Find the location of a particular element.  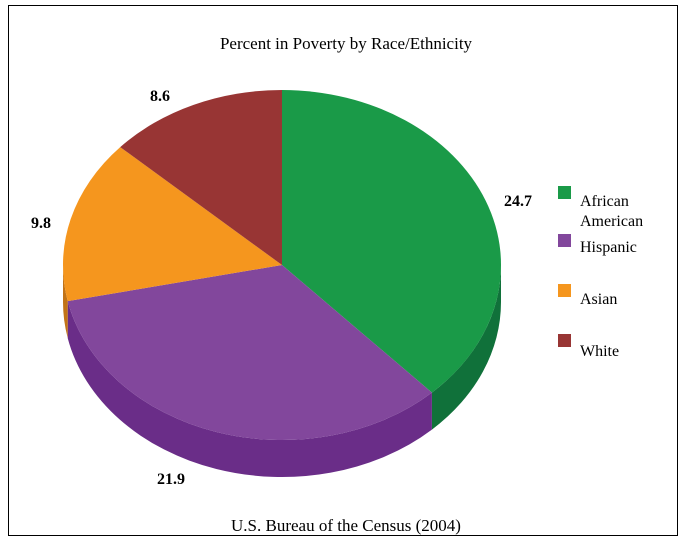

chart-title: Percent in Poverty by Race/Ethnicity is located at coordinates (346, 43).